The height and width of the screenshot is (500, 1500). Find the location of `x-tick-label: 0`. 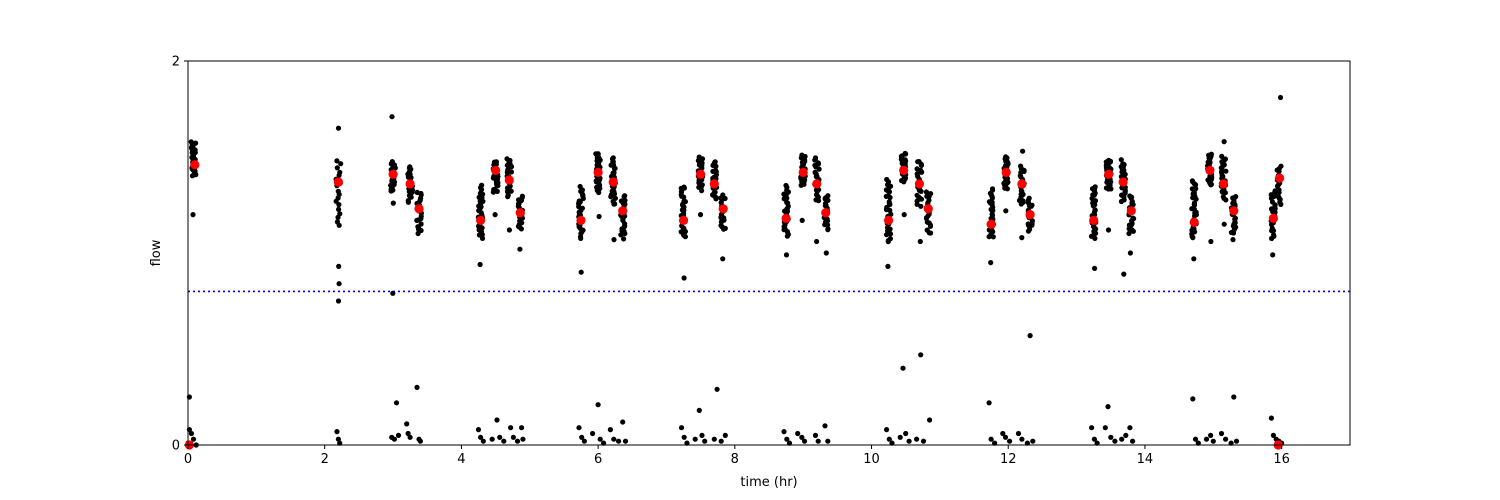

x-tick-label: 0 is located at coordinates (188, 459).